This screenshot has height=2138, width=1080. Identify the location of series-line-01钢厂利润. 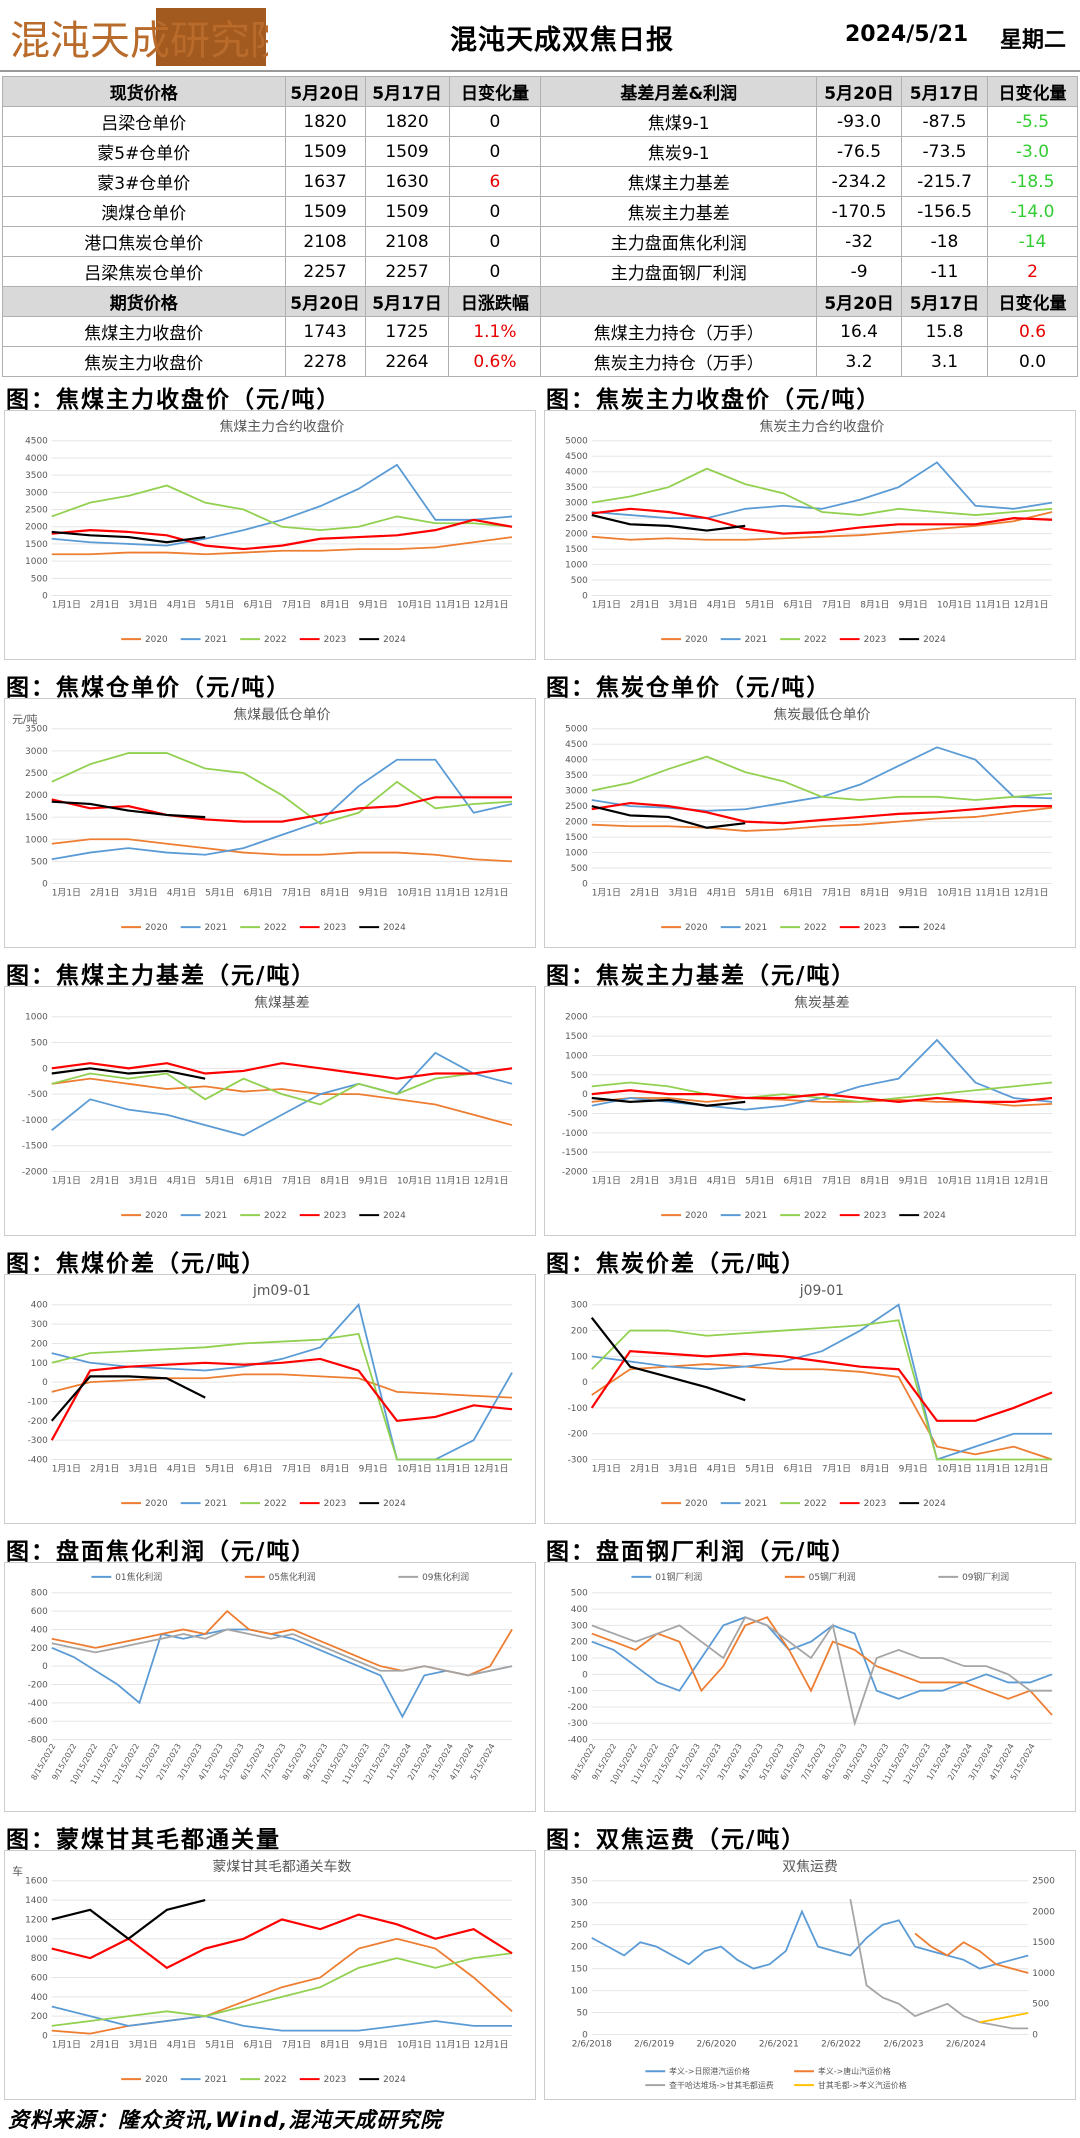
(822, 1658).